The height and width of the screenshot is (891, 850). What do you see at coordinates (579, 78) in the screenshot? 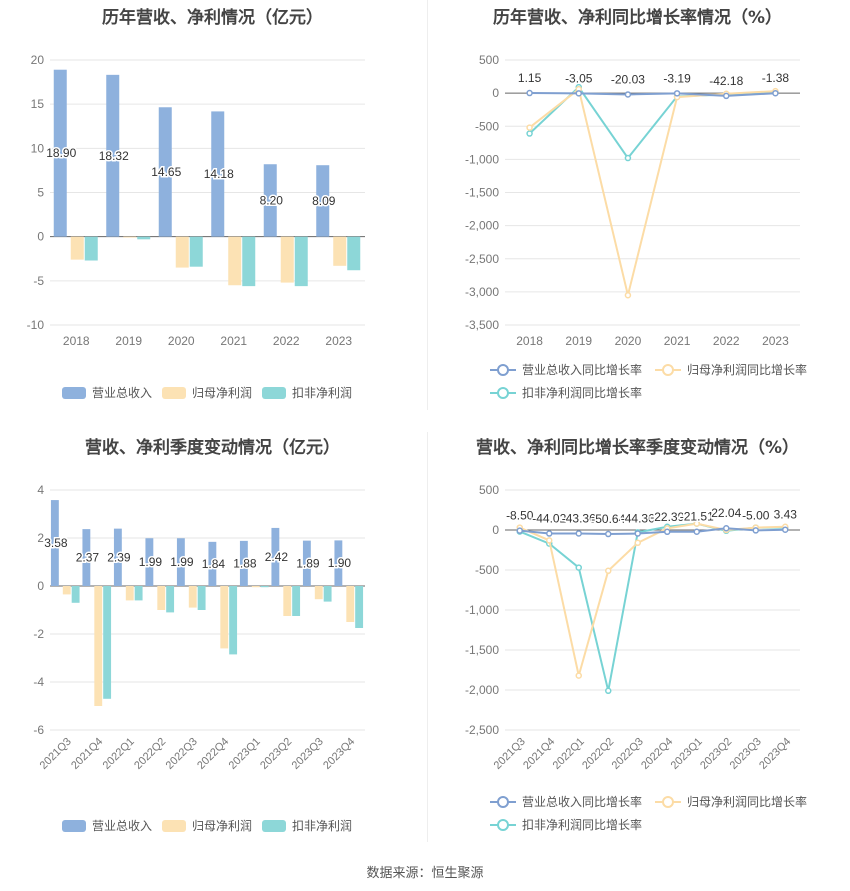
I see `point-data-label: -3.05` at bounding box center [579, 78].